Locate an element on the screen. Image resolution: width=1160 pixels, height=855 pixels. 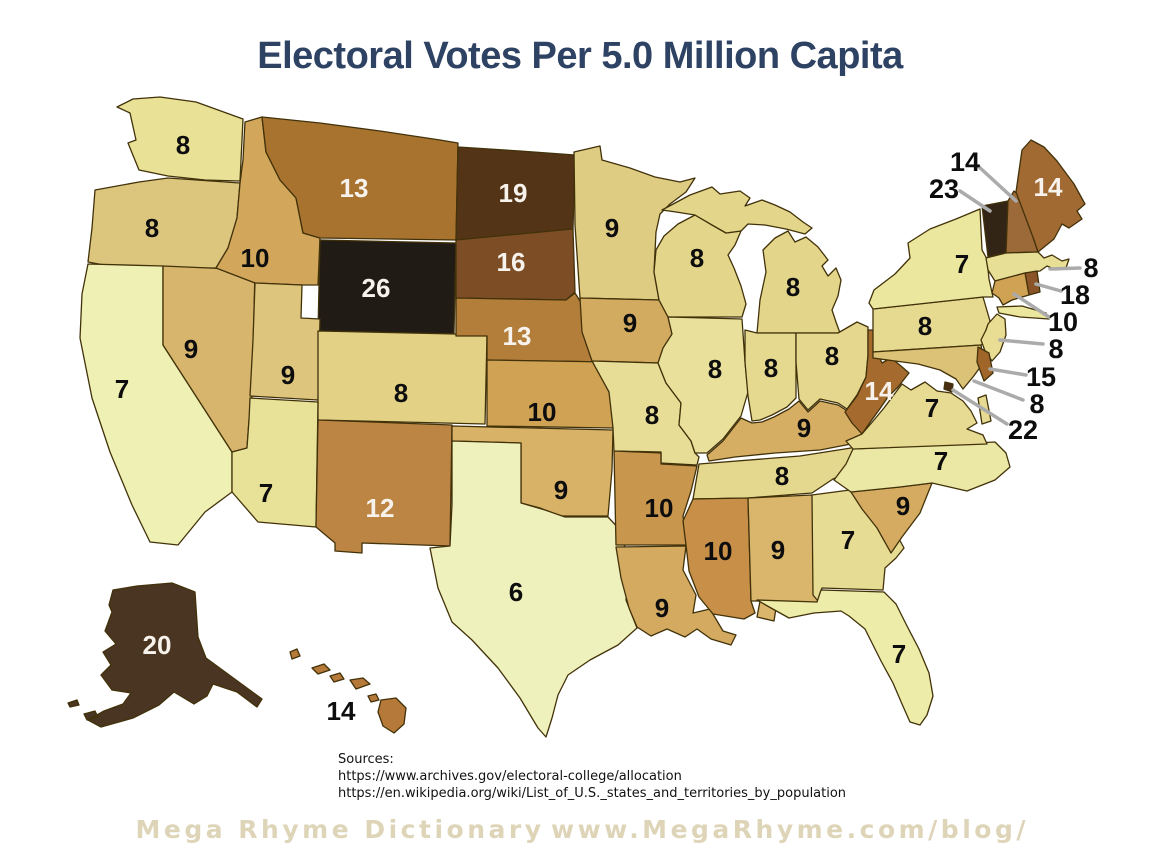
state-delaware is located at coordinates (985, 364).